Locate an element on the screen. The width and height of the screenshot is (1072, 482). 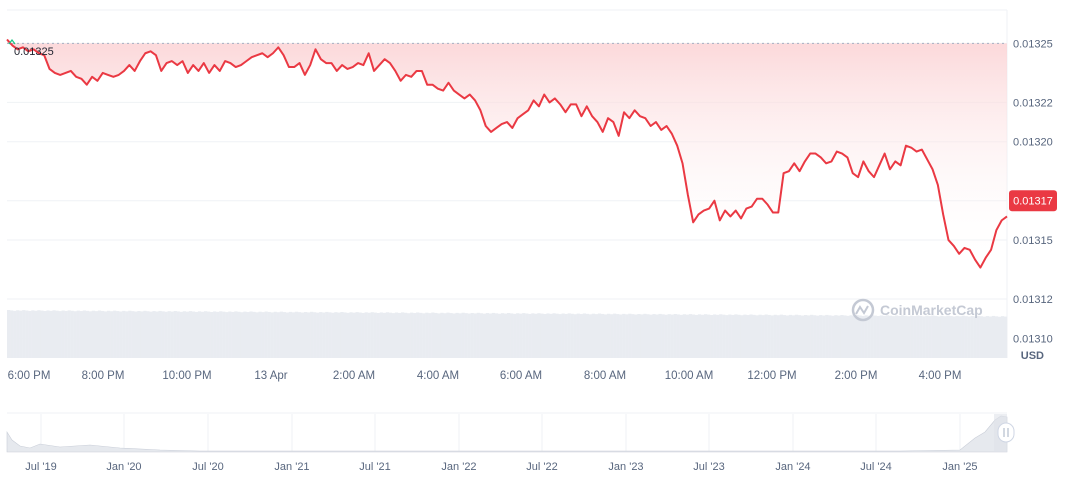
watermark-text: CoinMarketCap is located at coordinates (931, 310).